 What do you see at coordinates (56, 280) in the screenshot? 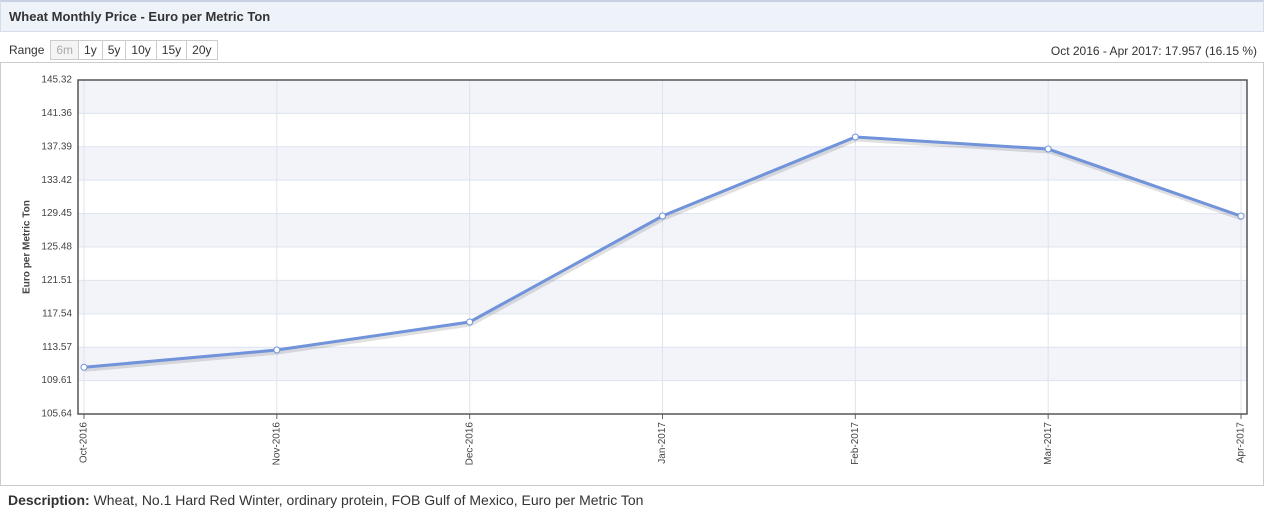
I see `y-tick-label: 121.51` at bounding box center [56, 280].